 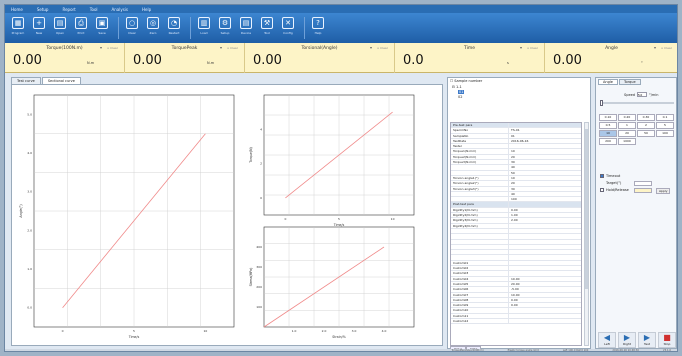 I want to click on tree-node-root: ⊟ 1-1, so click(x=457, y=87).